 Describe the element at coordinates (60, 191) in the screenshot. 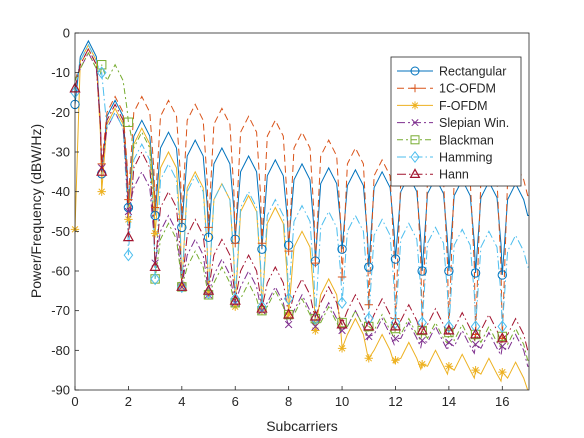

I see `y-tick-label: -40` at that location.